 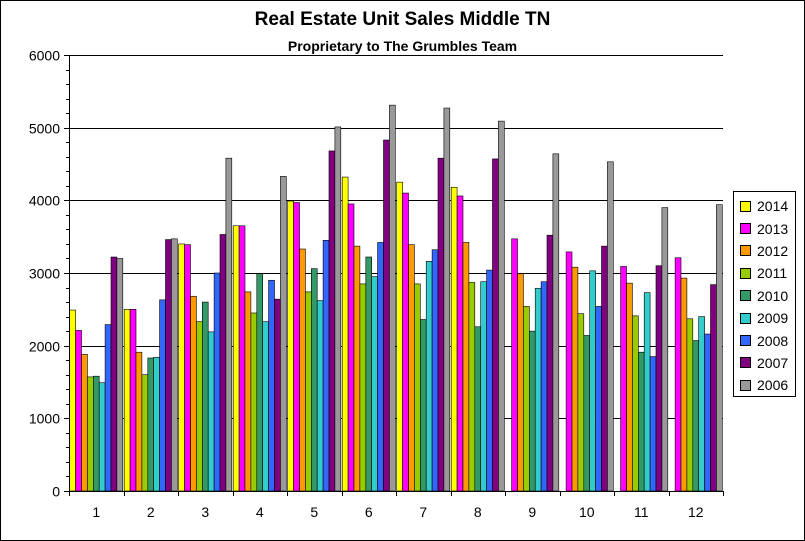 I want to click on y-tick-label: 6000, so click(x=44, y=56).